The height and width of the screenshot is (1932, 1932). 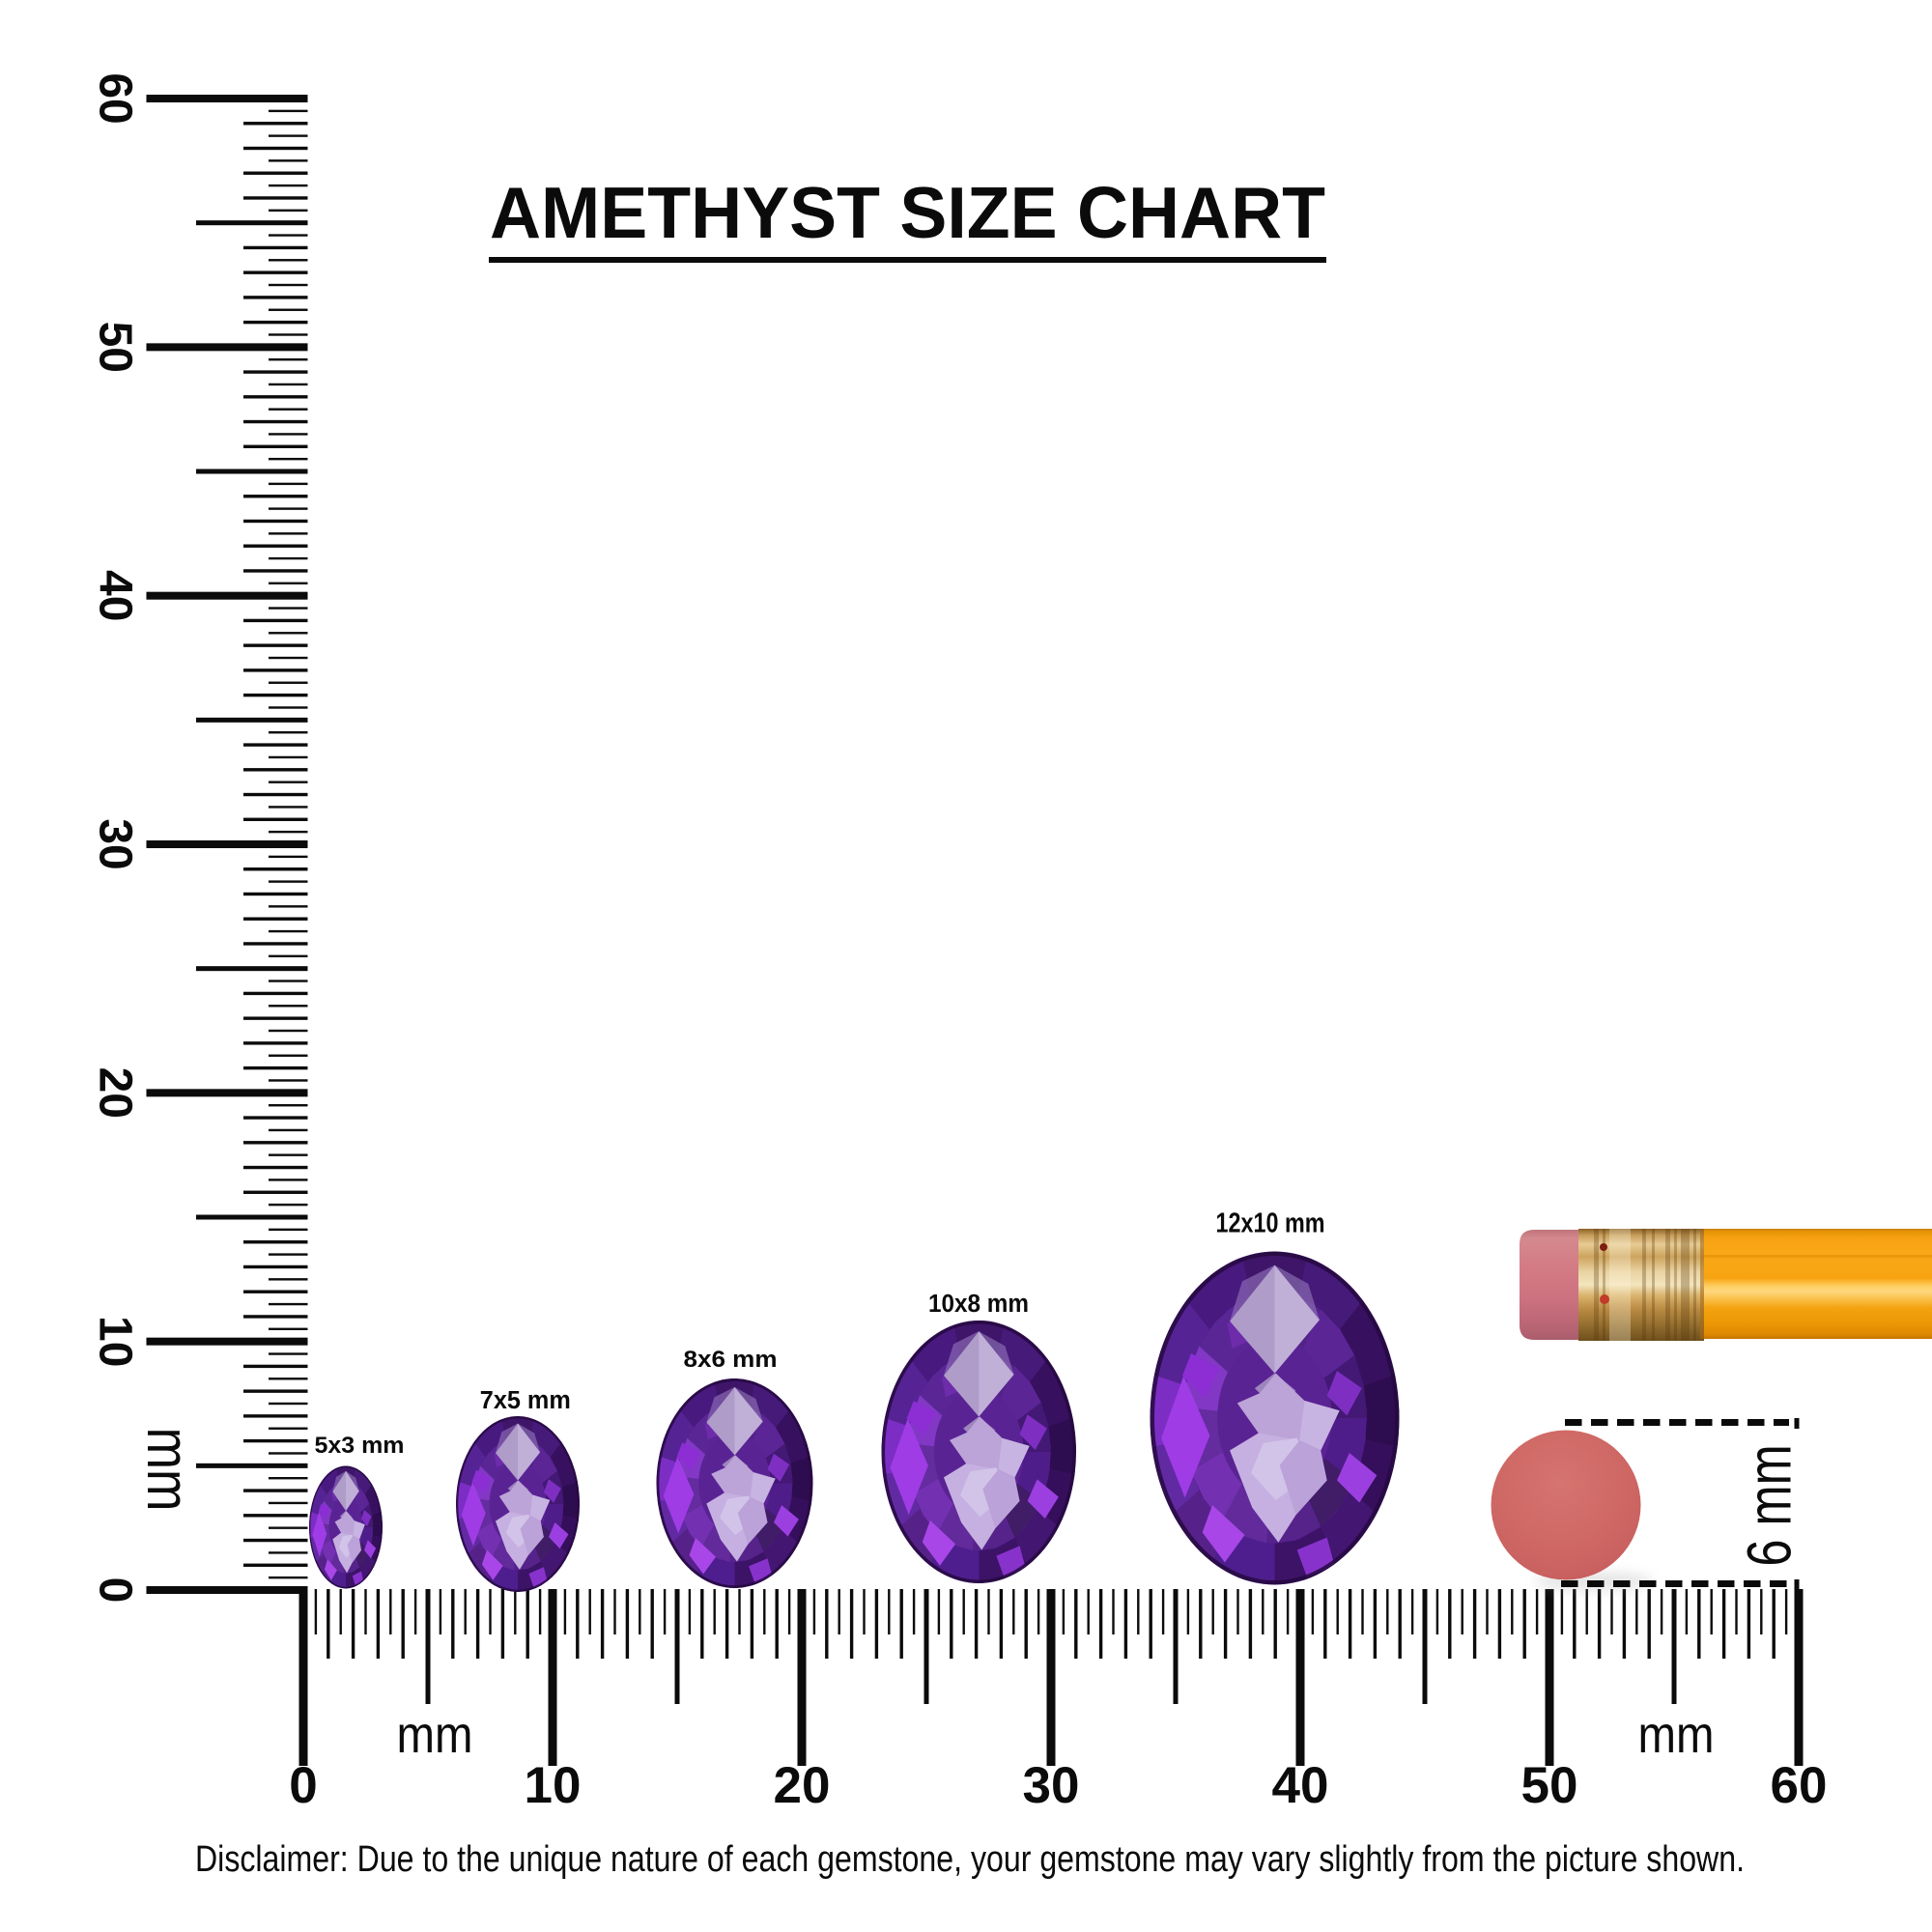 What do you see at coordinates (525, 1400) in the screenshot?
I see `svg-text: 7x5 mm` at bounding box center [525, 1400].